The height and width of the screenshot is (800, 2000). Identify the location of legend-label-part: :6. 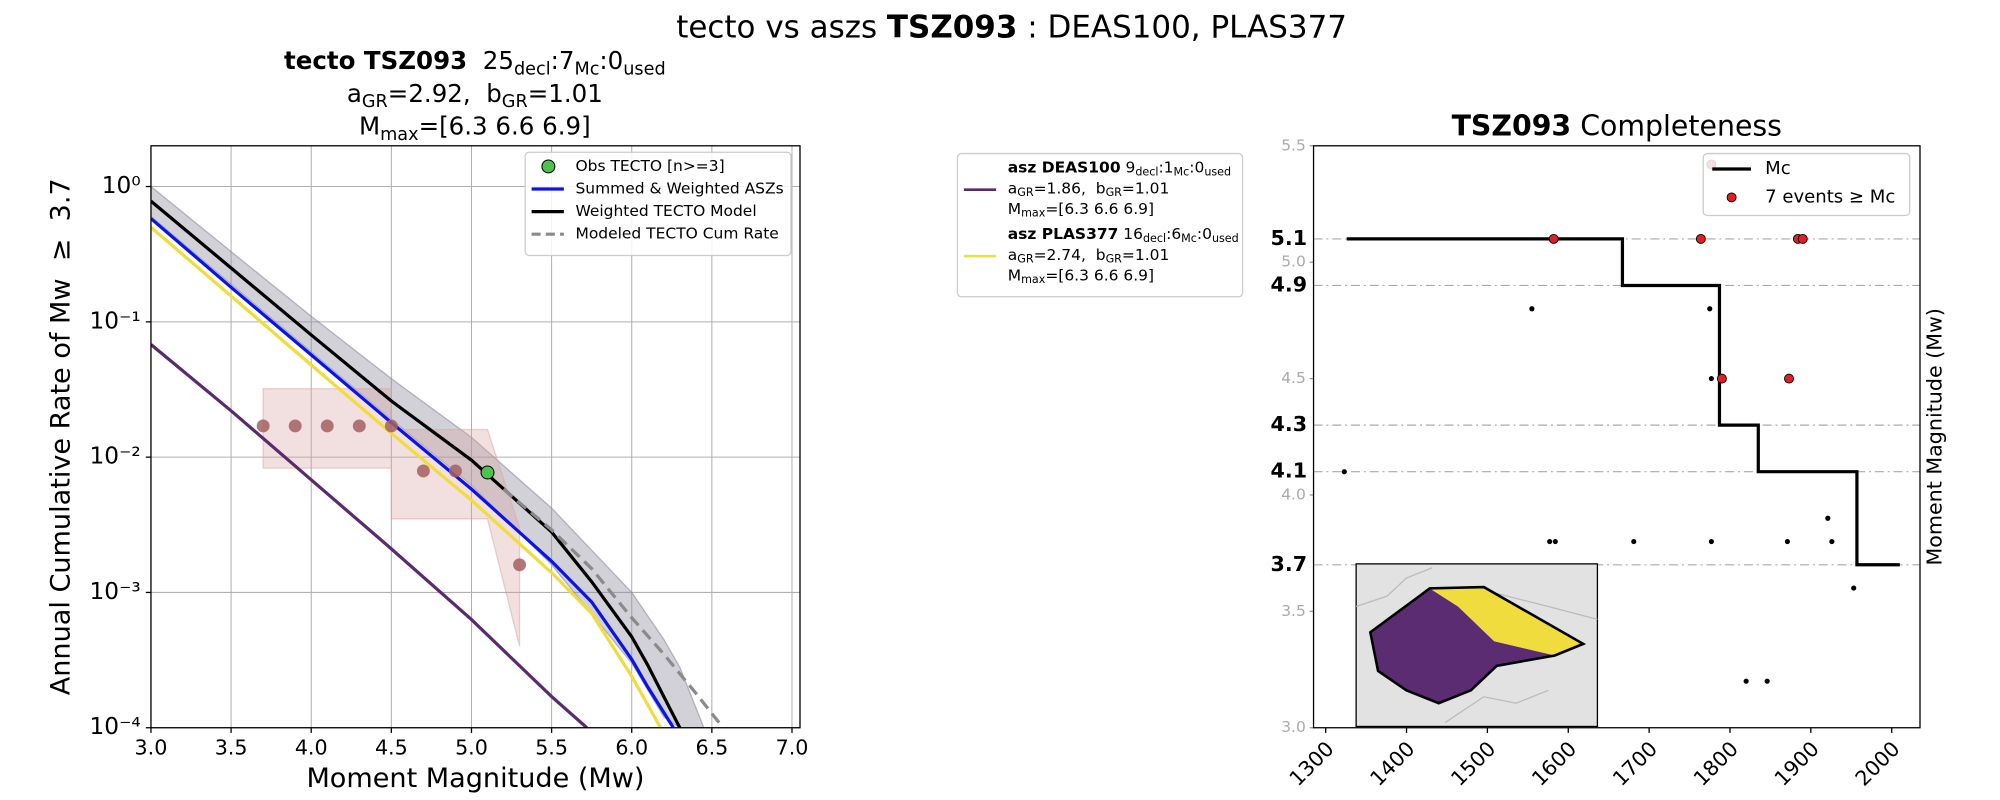
(1173, 234).